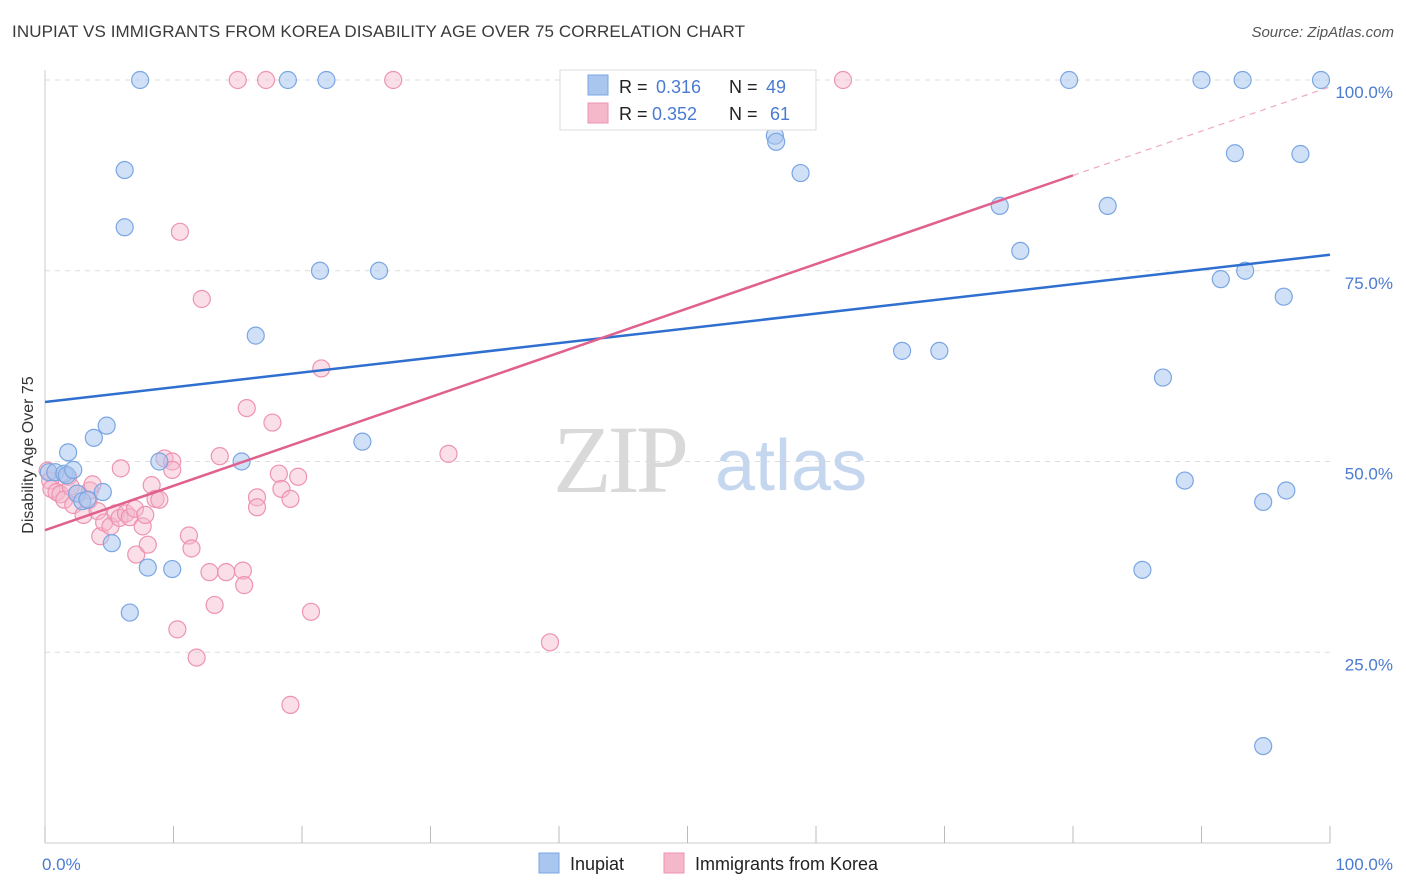 Image resolution: width=1406 pixels, height=892 pixels. What do you see at coordinates (598, 85) in the screenshot?
I see `legend-swatch-inupiat` at bounding box center [598, 85].